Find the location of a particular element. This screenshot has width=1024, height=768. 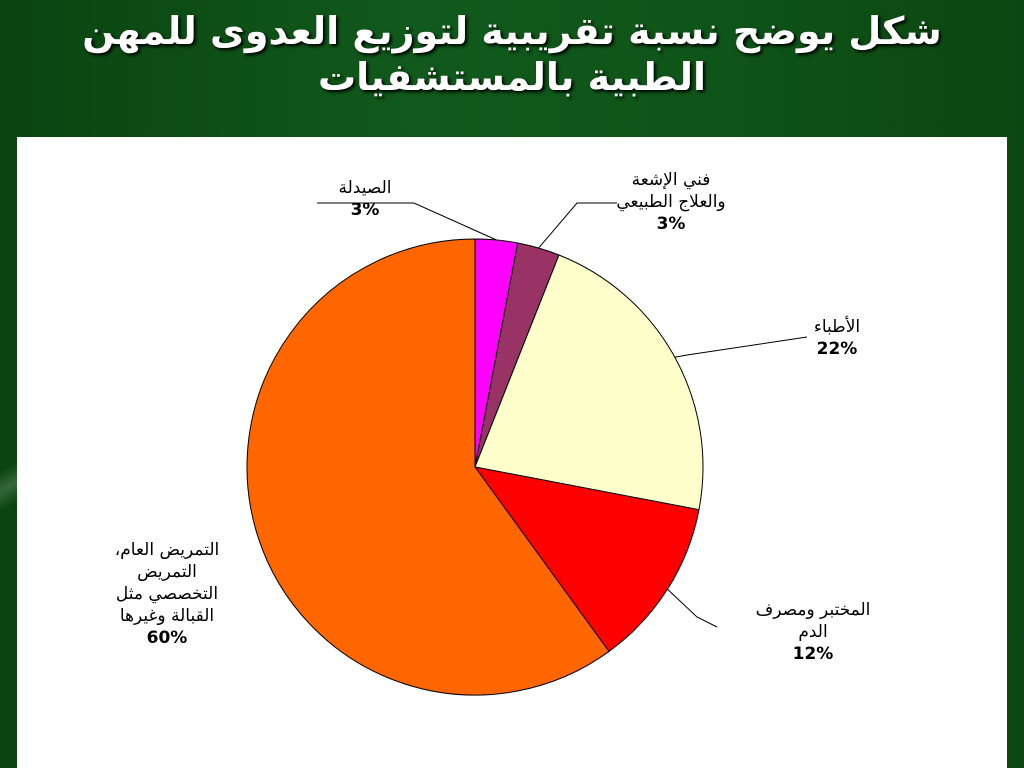

slice-label-1: الصيدلة 3% is located at coordinates (365, 199).